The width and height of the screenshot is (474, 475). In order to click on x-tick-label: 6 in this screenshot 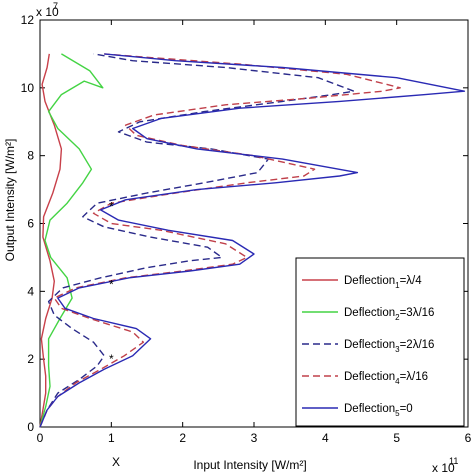, I will do `click(468, 438)`.